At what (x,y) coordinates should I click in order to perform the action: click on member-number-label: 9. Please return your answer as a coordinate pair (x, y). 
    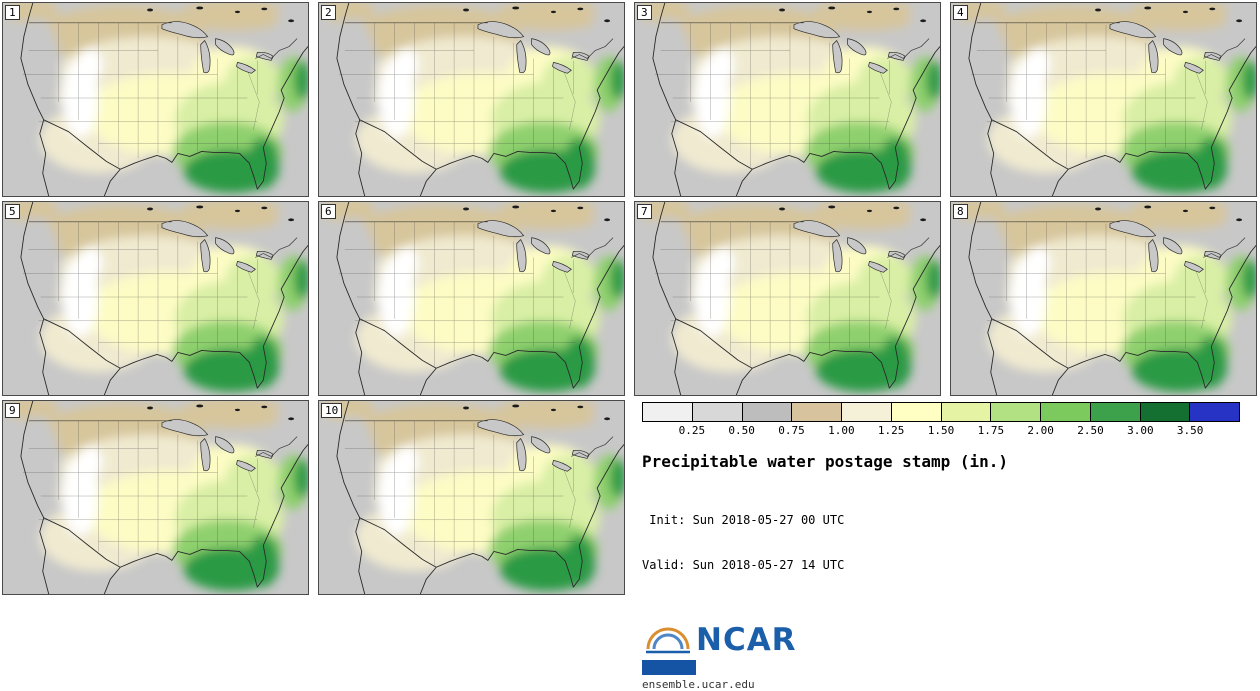
    Looking at the image, I should click on (12, 410).